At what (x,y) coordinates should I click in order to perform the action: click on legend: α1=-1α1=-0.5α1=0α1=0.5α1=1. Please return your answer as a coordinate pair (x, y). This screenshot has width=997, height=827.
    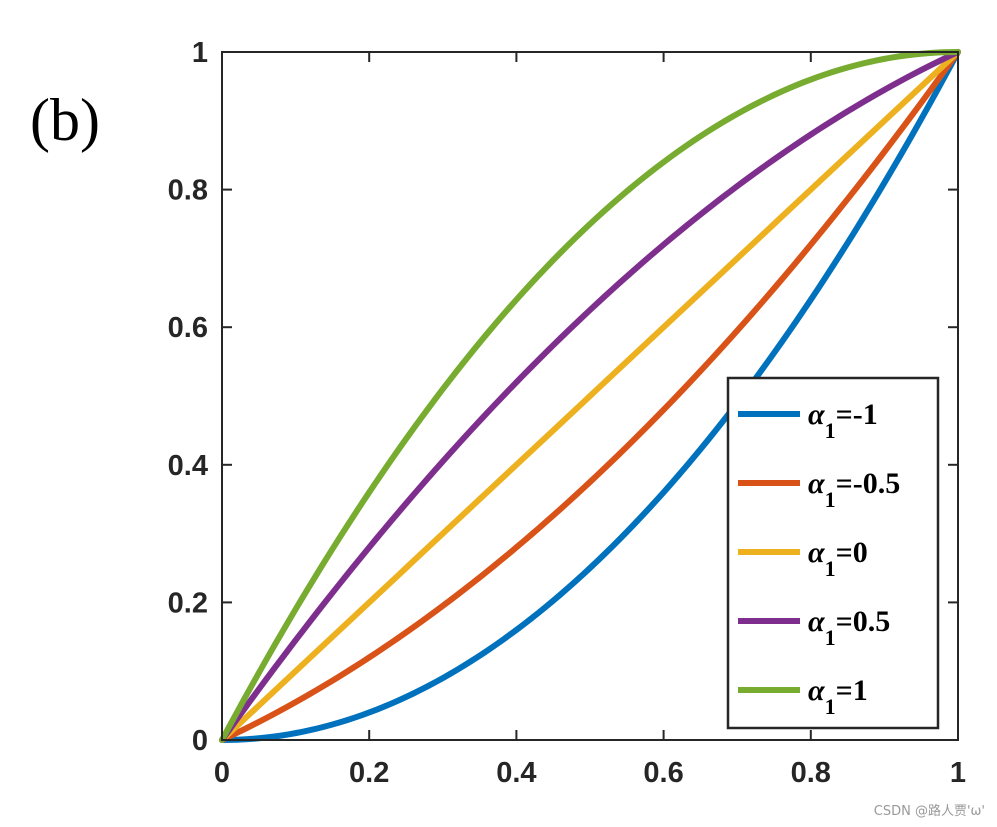
    Looking at the image, I should click on (833, 553).